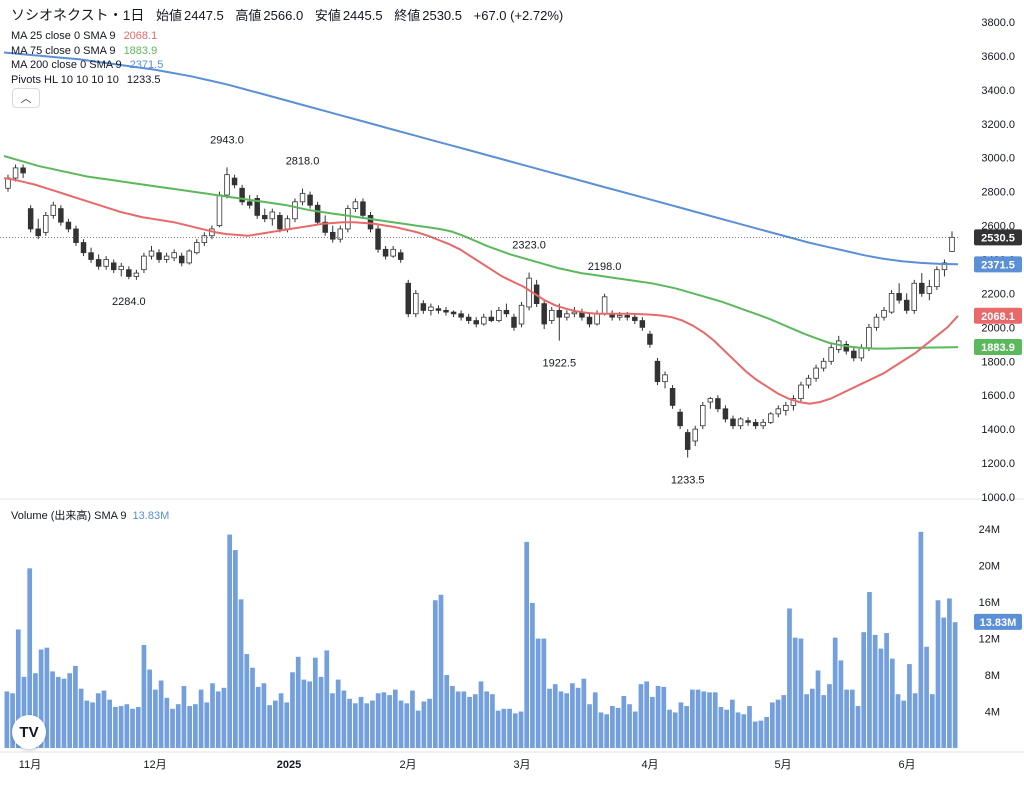 This screenshot has height=785, width=1024. Describe the element at coordinates (989, 640) in the screenshot. I see `volume-tick-label: 12M` at that location.